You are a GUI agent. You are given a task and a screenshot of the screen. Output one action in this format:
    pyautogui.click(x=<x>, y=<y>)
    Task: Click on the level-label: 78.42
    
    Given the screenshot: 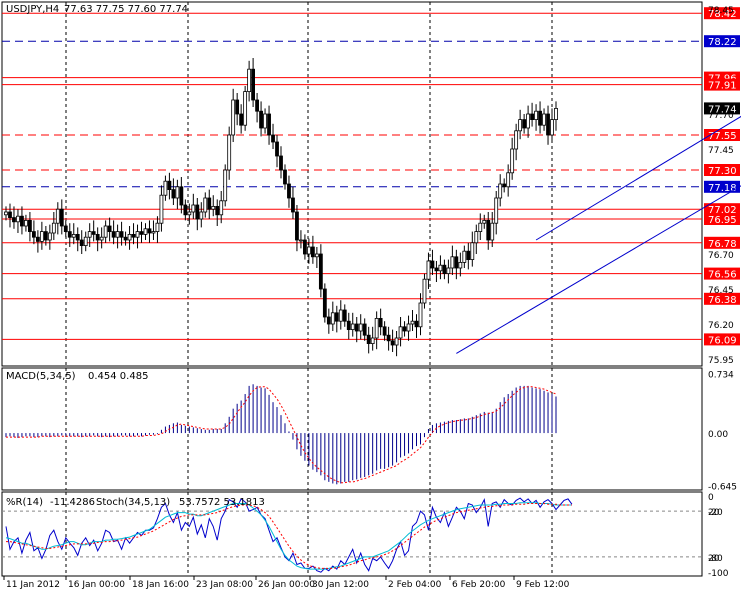 What is the action you would take?
    pyautogui.click(x=722, y=14)
    